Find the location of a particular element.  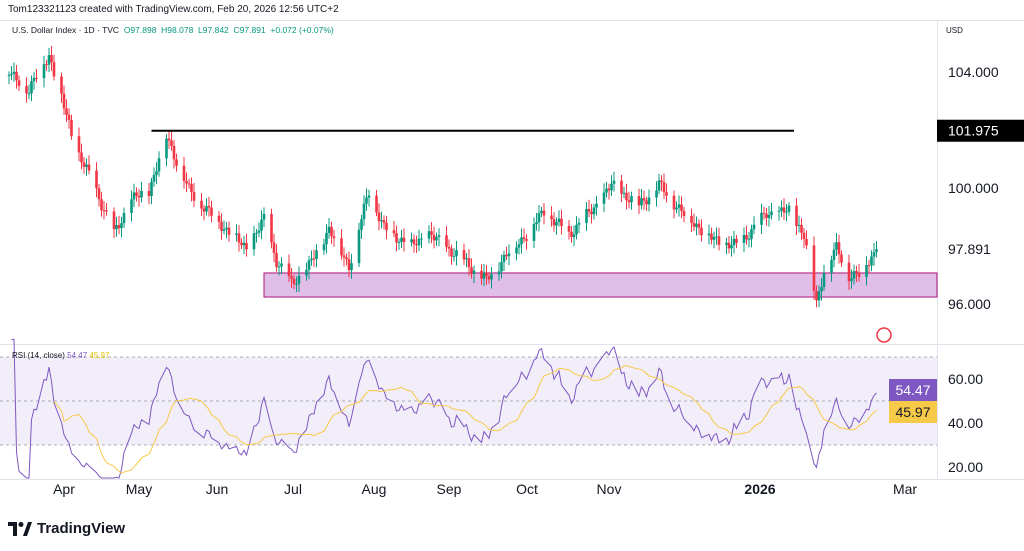

last-price-label: 97.891 is located at coordinates (969, 249).